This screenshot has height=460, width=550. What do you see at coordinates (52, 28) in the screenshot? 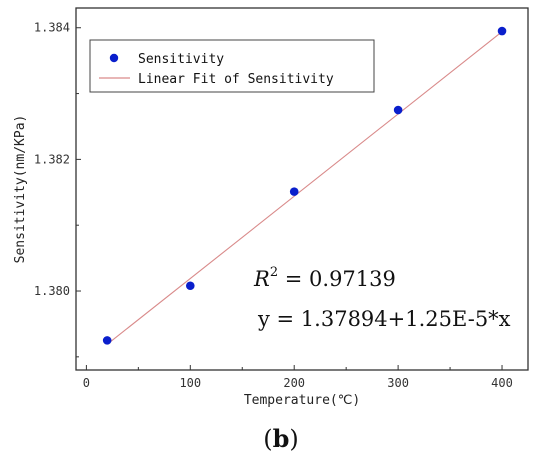
I see `y-tick-label: 1.384` at bounding box center [52, 28].